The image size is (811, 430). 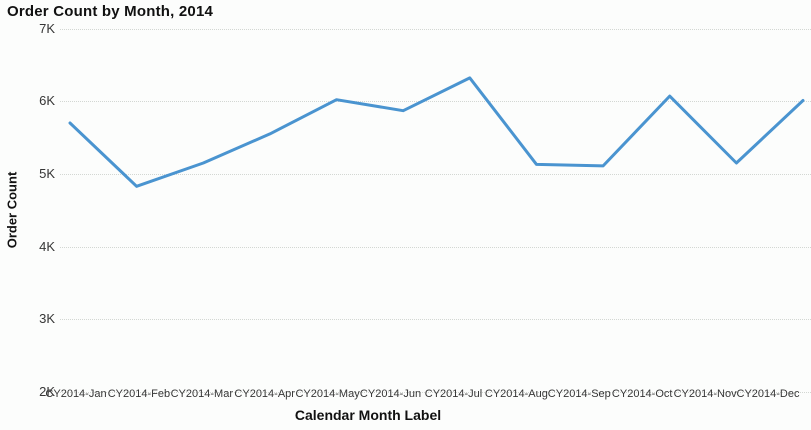 I want to click on x-tick-label: CY2014-Jan, so click(x=76, y=394).